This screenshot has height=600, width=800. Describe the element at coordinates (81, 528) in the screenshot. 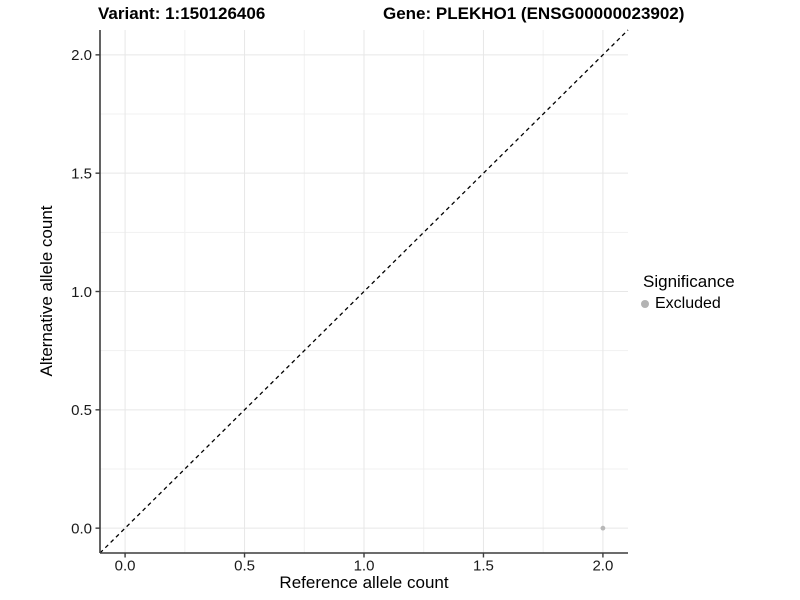

I see `y-tick-label: 0.0` at that location.